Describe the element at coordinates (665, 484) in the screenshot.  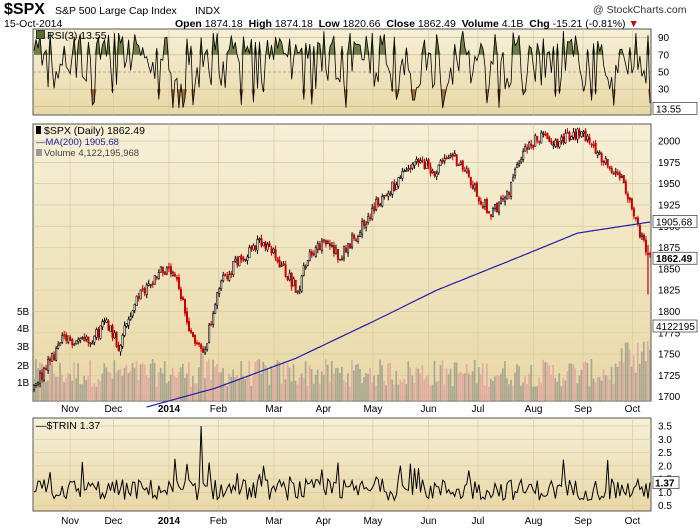
I see `trin-tag: 1.37` at that location.